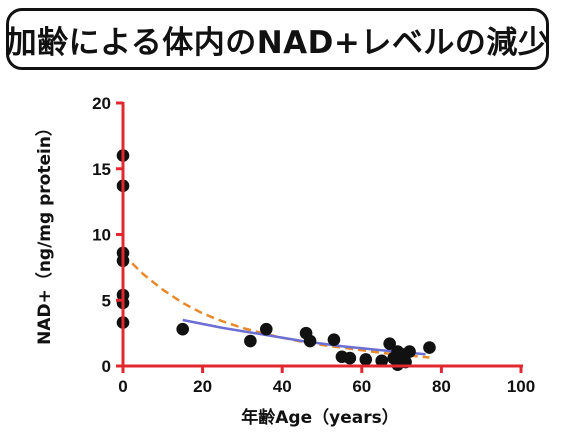 The image size is (571, 443). What do you see at coordinates (106, 300) in the screenshot?
I see `y-tick-label: 5` at bounding box center [106, 300].